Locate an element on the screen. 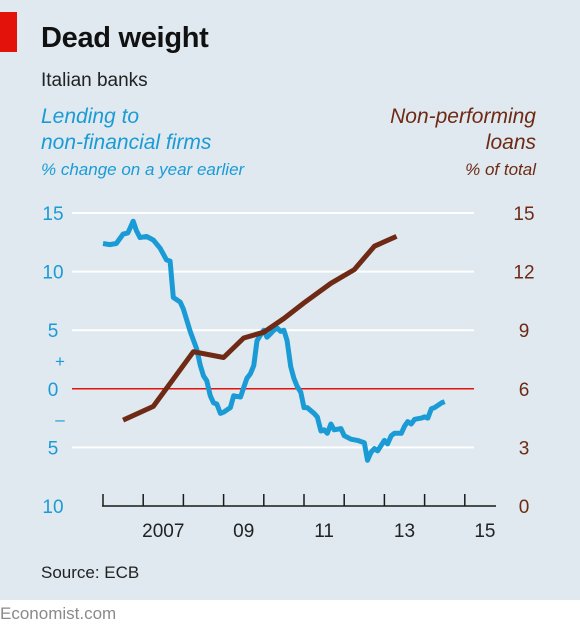 The image size is (580, 634). left-series-heading-line-2: non-financial firms is located at coordinates (126, 142).